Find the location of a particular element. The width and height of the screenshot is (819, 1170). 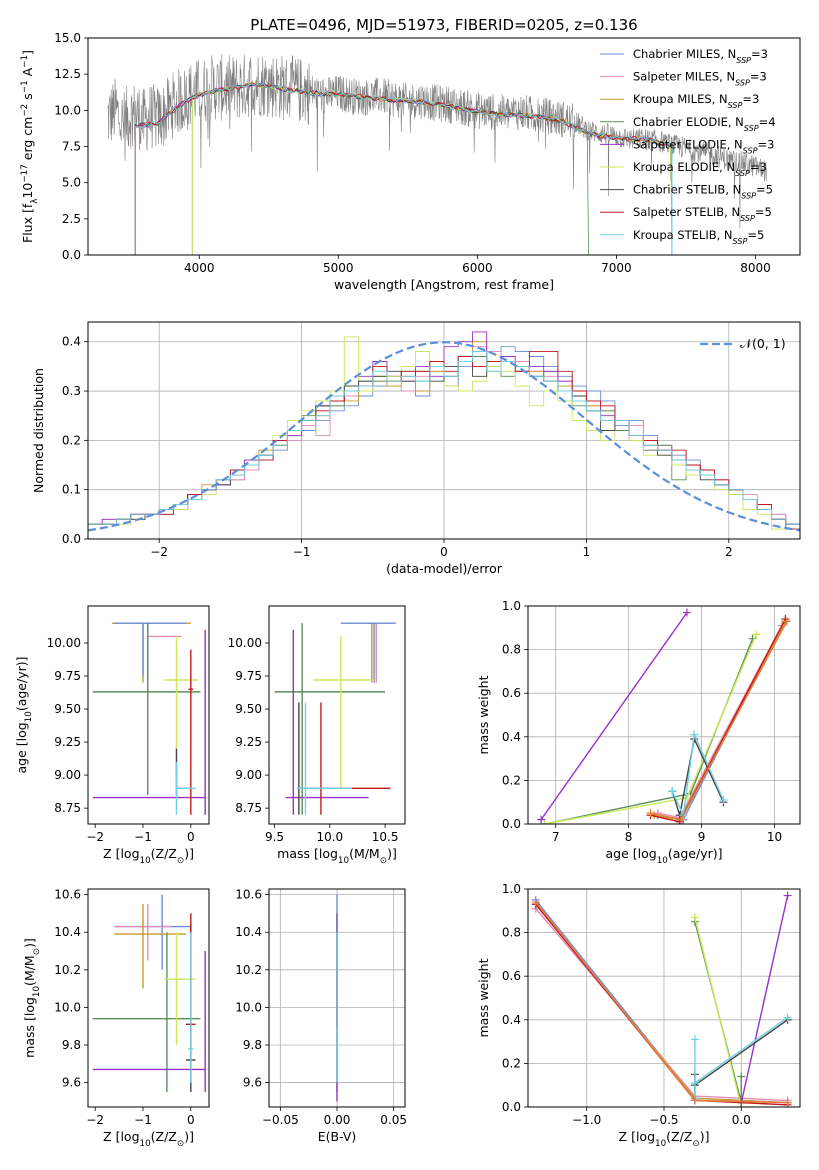

weight-line-kroupa-elodie is located at coordinates (718, 1012).